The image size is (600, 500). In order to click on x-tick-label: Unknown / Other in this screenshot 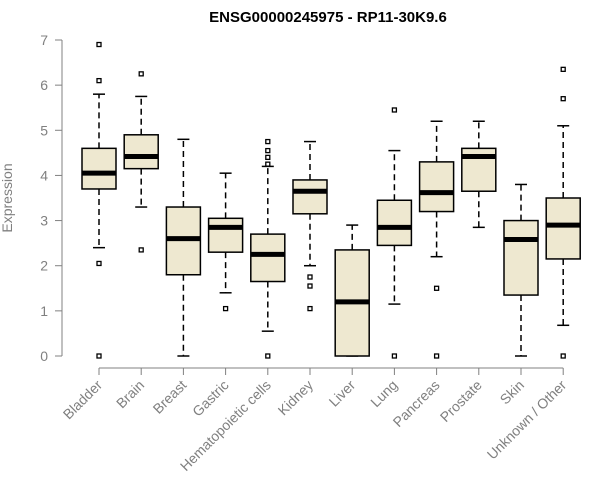, I will do `click(527, 420)`.